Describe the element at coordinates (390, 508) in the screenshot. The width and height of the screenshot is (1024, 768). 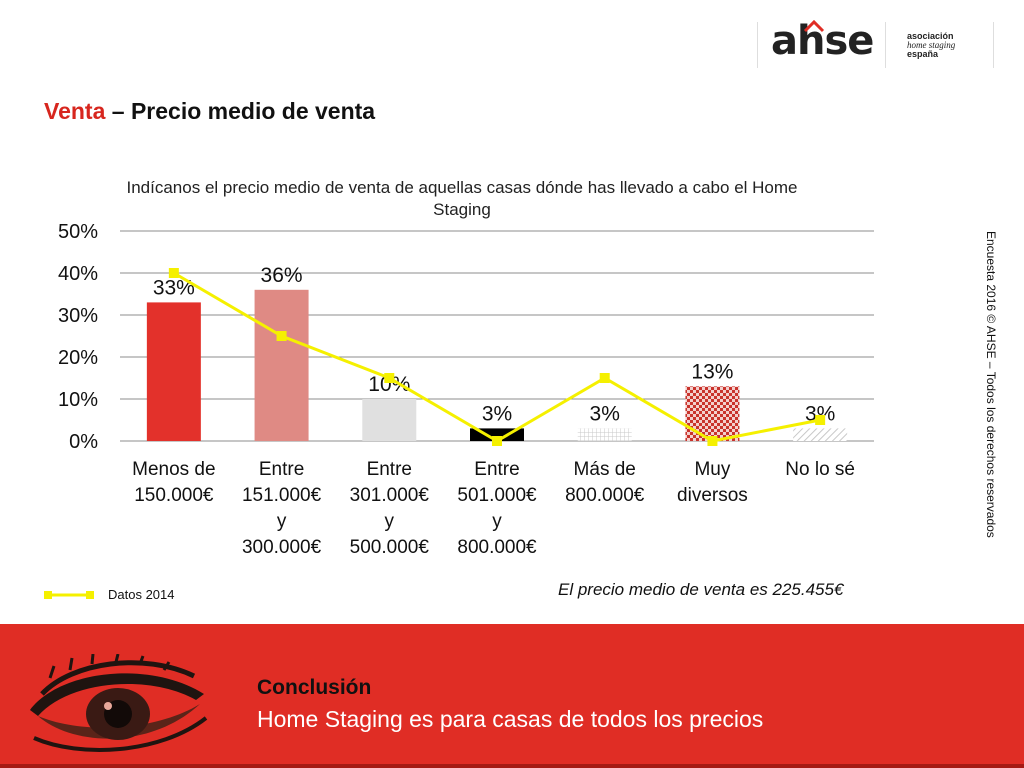
I see `category-label: Entre 301.000€ y 500.000€` at that location.